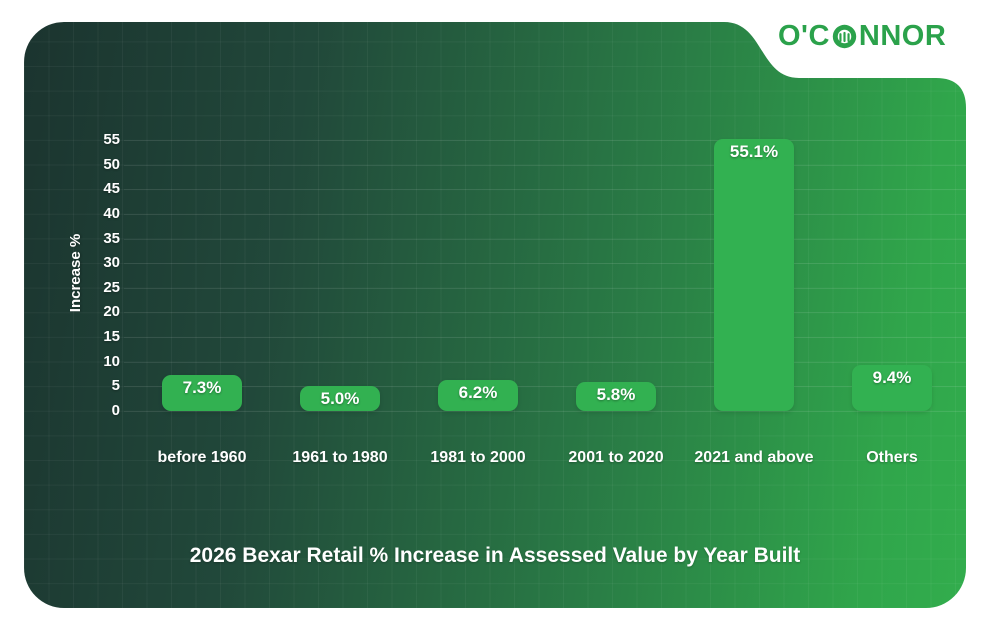 This screenshot has height=632, width=994. What do you see at coordinates (892, 377) in the screenshot?
I see `bar-value-label: 9.4%` at bounding box center [892, 377].